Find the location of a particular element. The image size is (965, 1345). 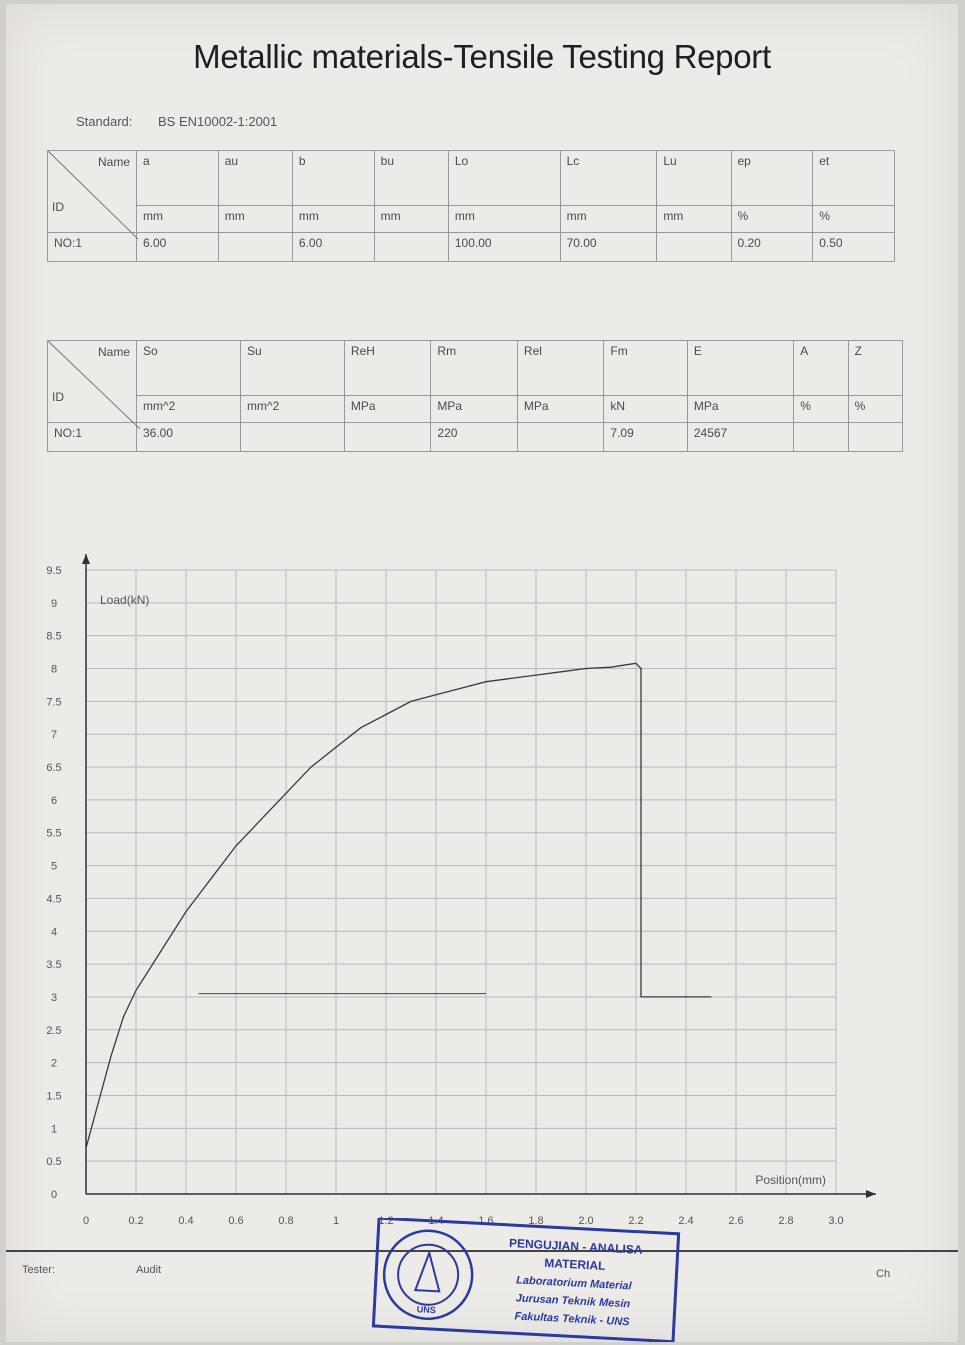

x-tick-label: 2.8 is located at coordinates (785, 1221).